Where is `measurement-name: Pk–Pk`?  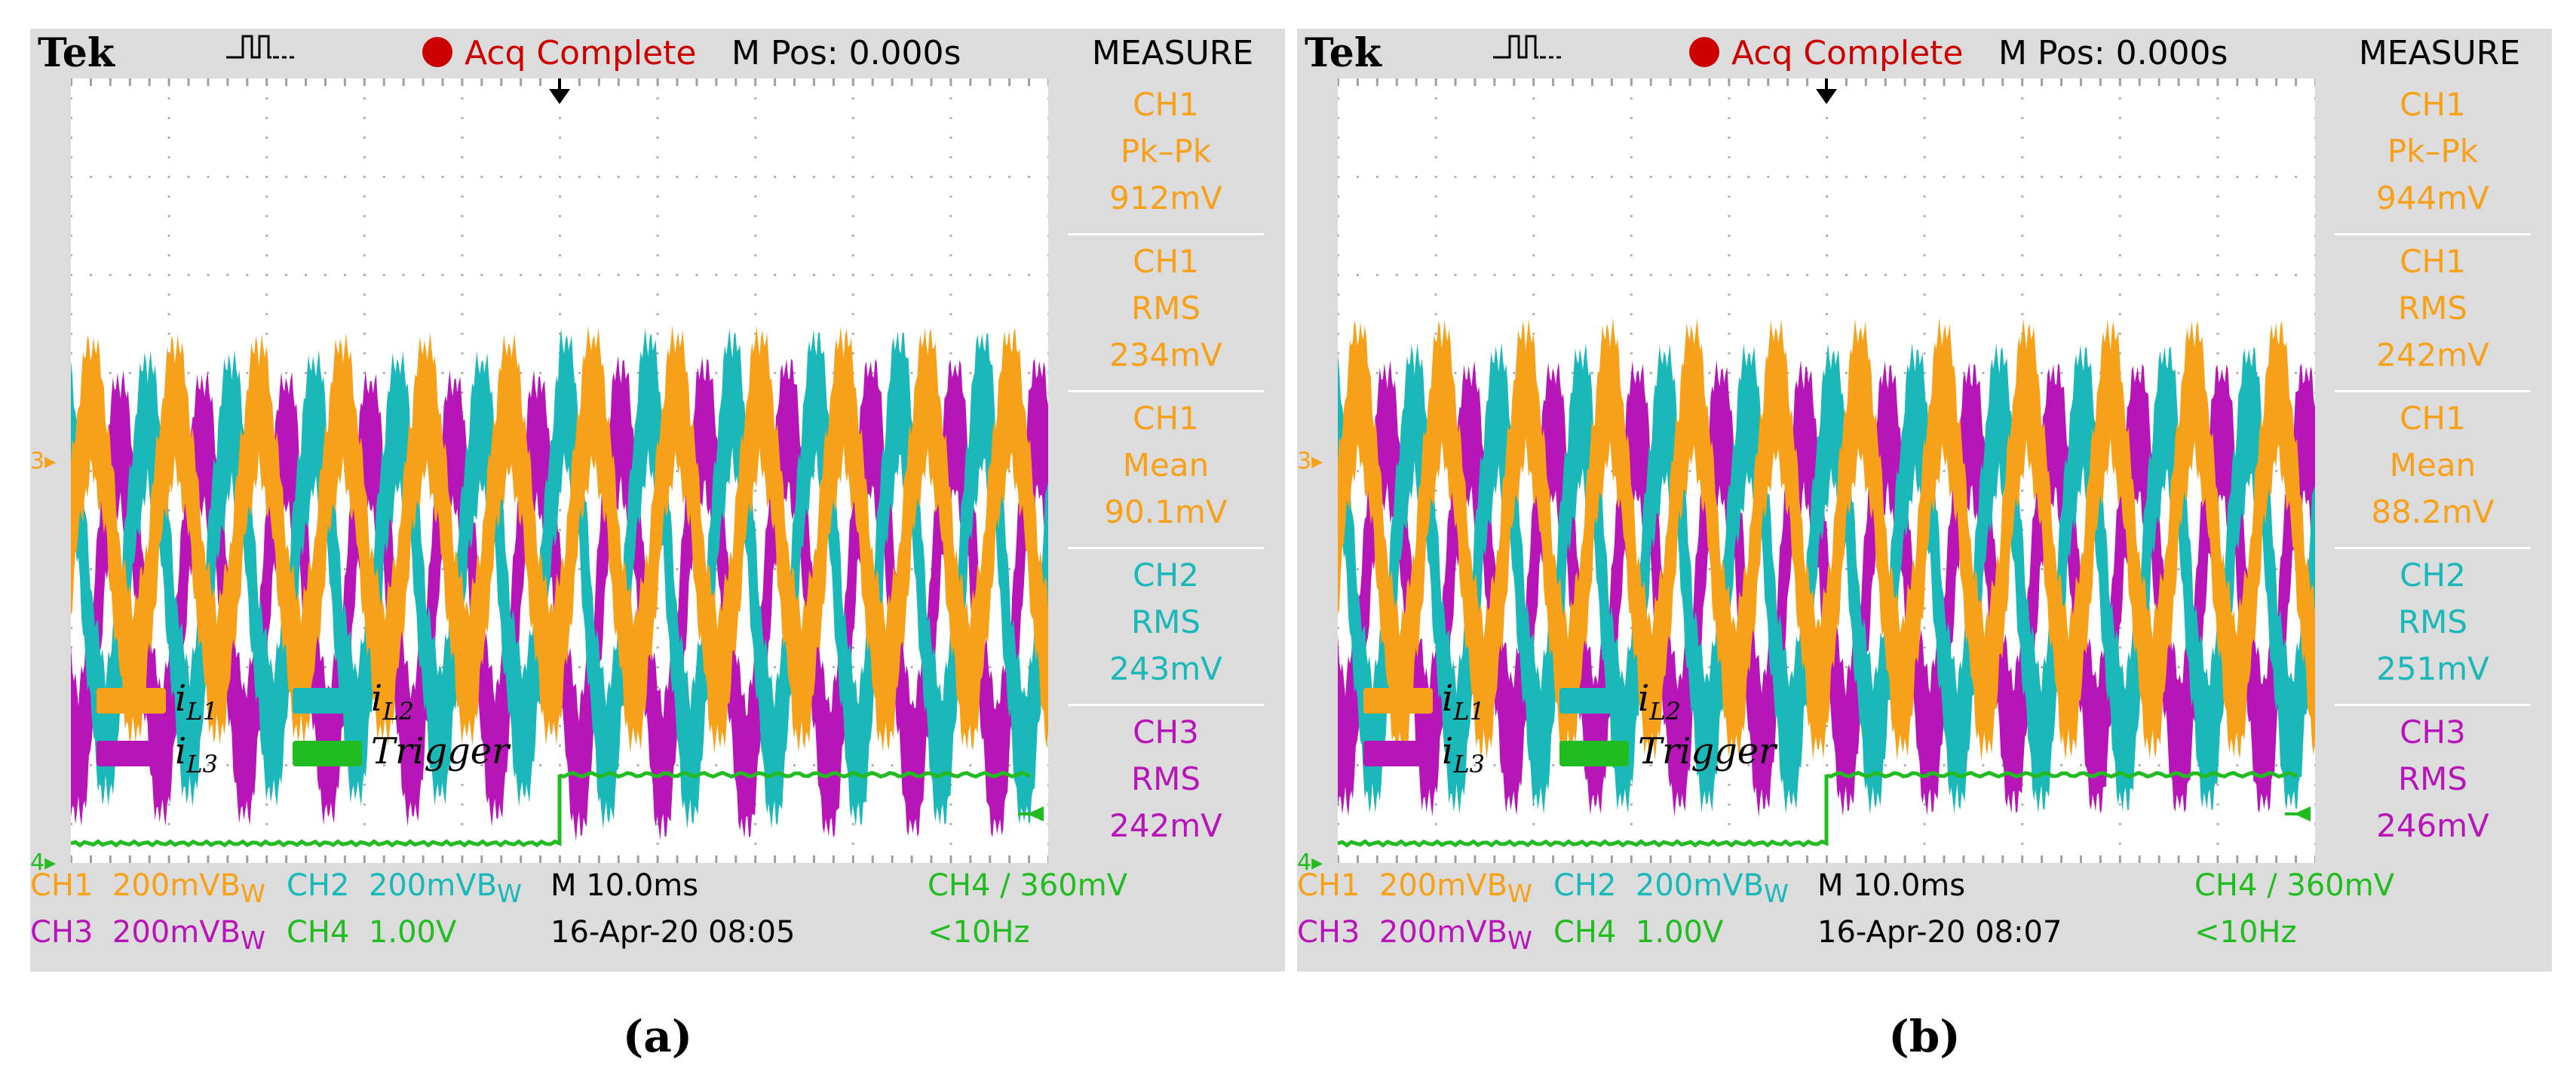 measurement-name: Pk–Pk is located at coordinates (1166, 151).